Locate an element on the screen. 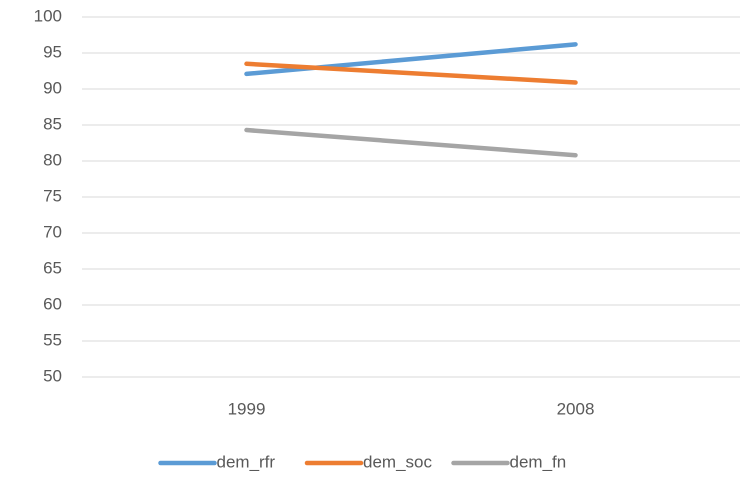  y-tick-label: 50 is located at coordinates (52, 375).